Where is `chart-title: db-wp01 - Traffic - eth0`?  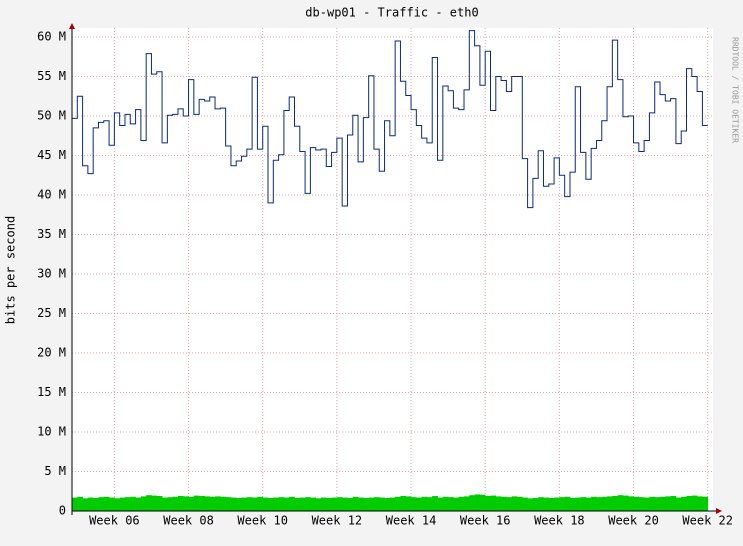 chart-title: db-wp01 - Traffic - eth0 is located at coordinates (391, 13).